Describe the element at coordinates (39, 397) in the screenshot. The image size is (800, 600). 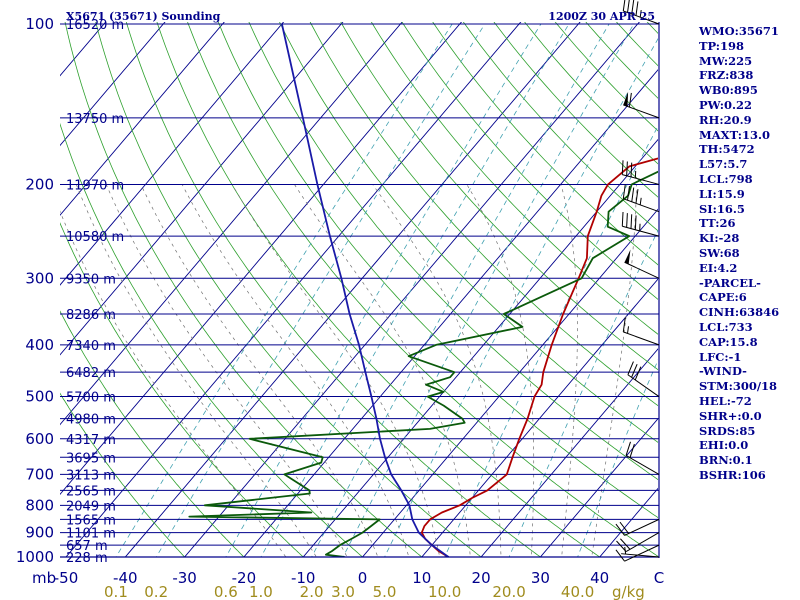
I see `pressure-tick-label: 500` at that location.